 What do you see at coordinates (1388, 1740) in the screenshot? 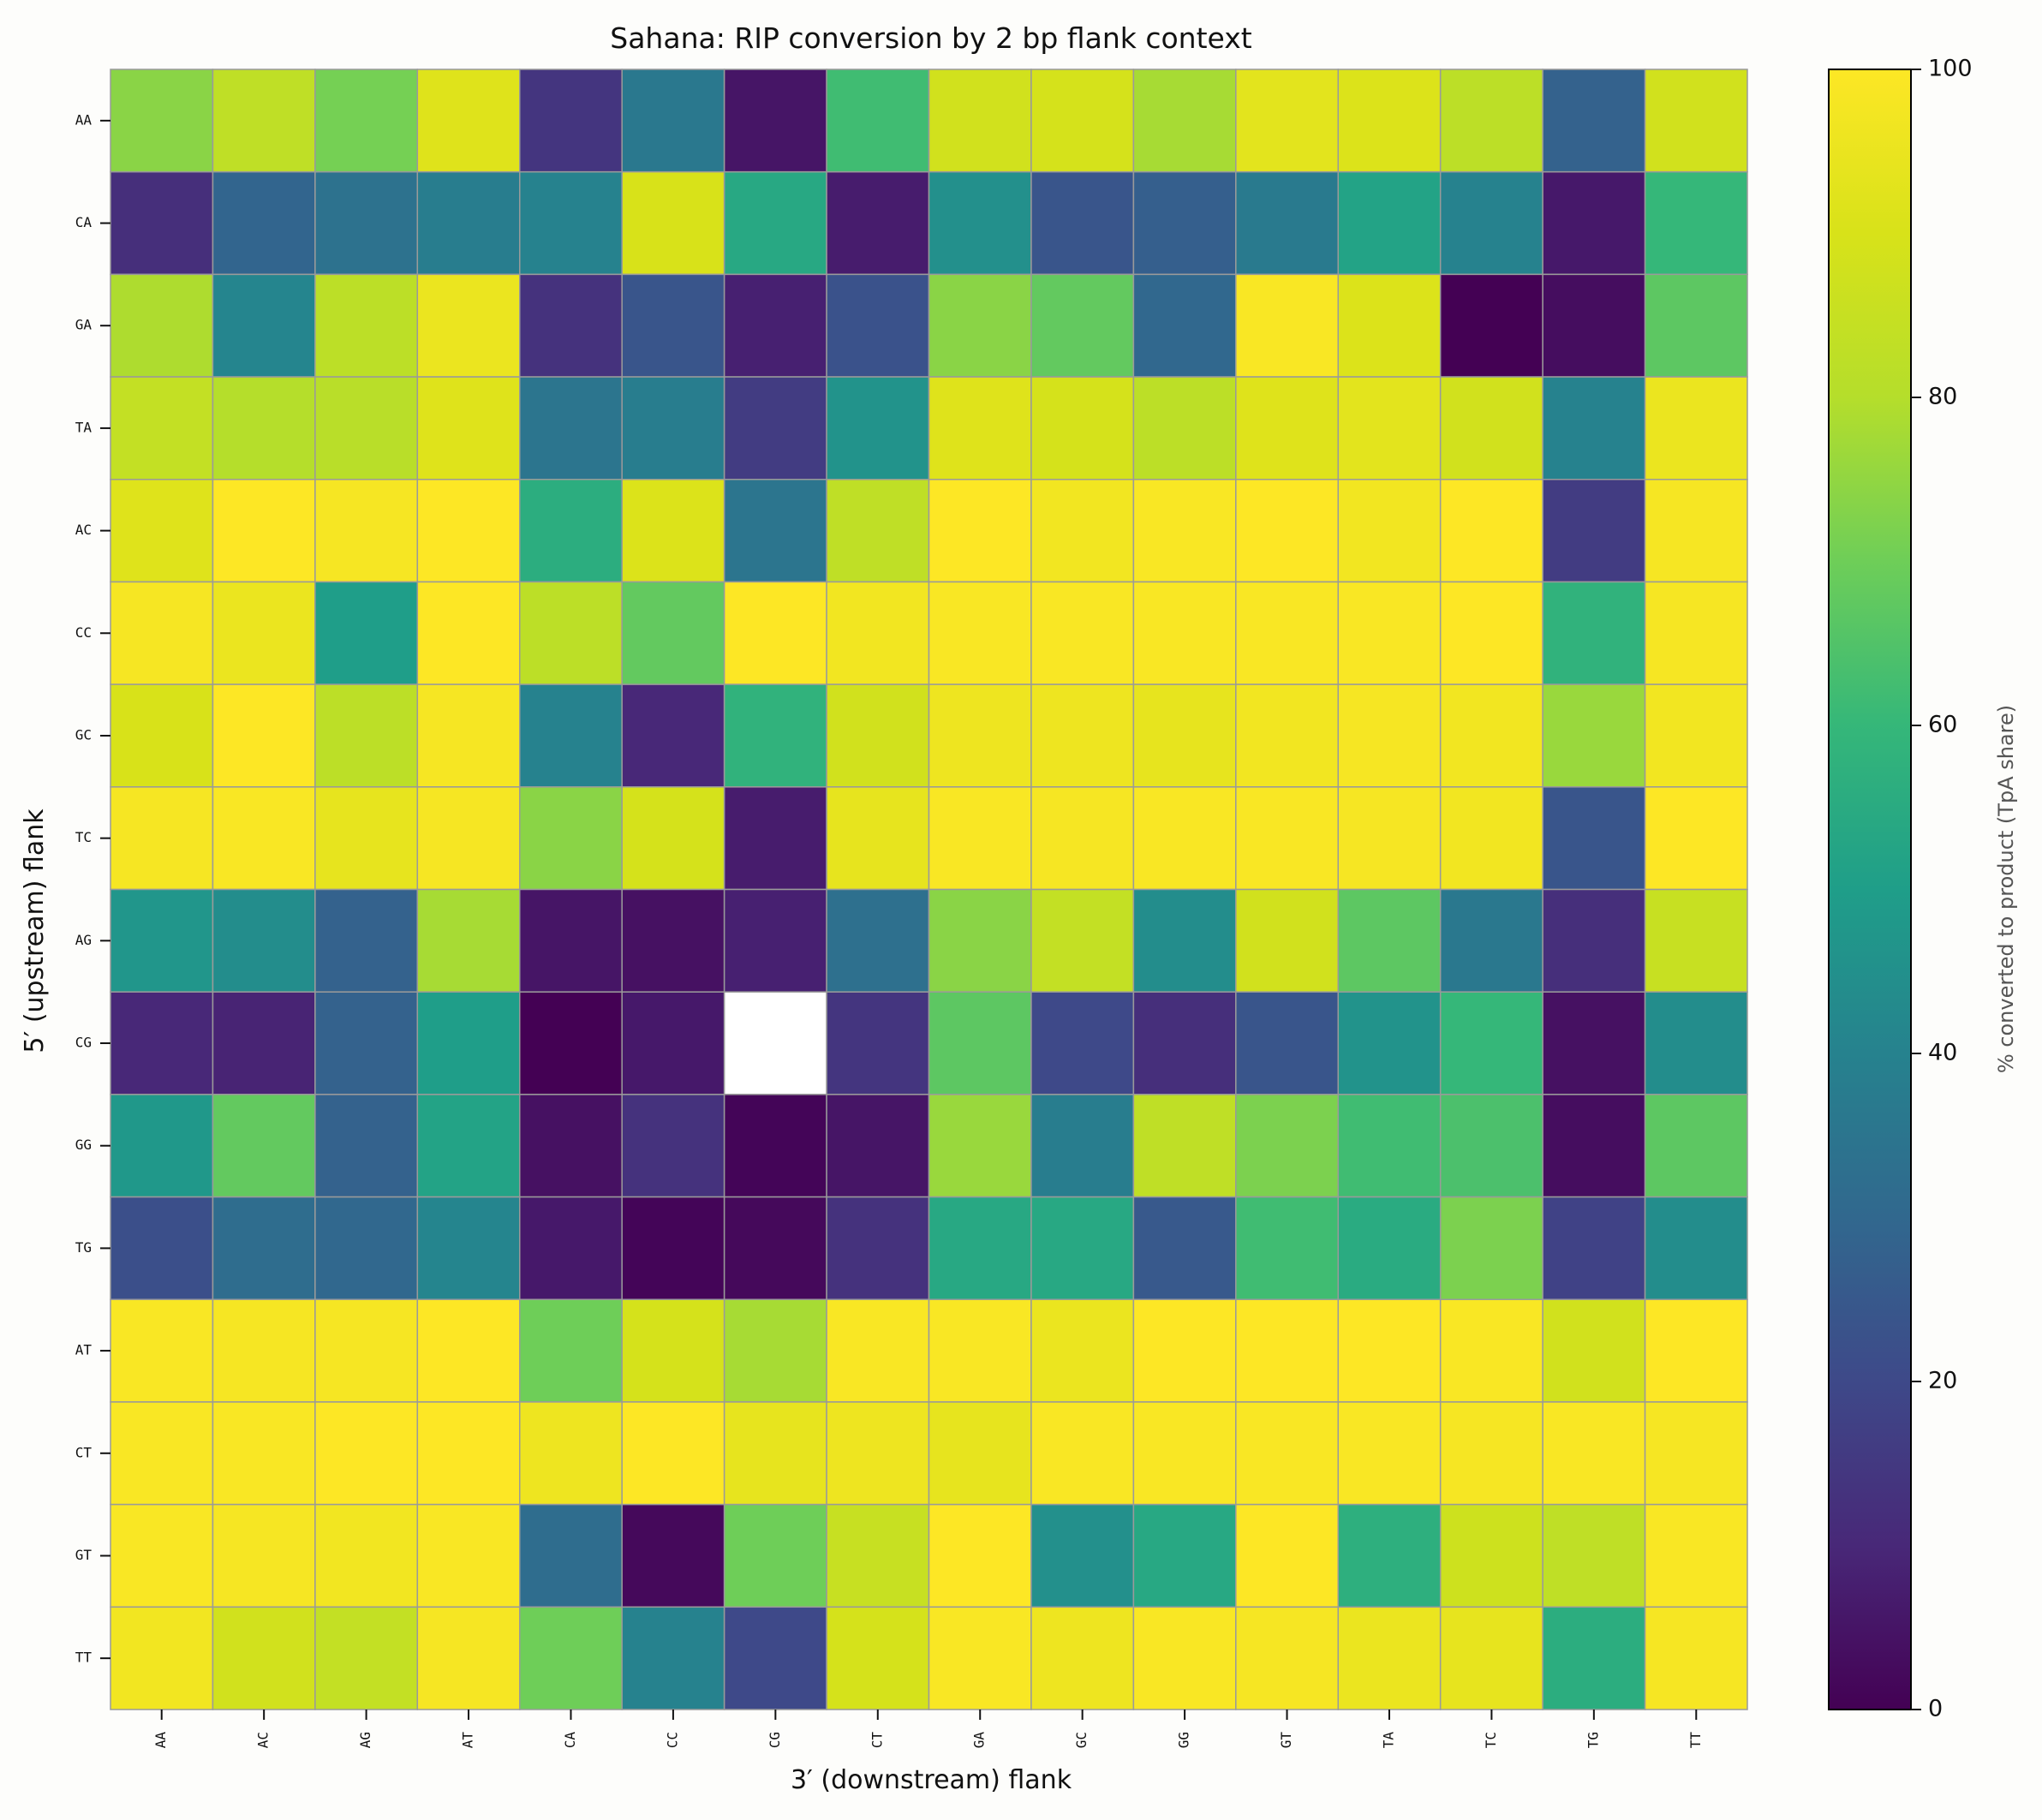
I see `x-tick-label: TA` at bounding box center [1388, 1740].